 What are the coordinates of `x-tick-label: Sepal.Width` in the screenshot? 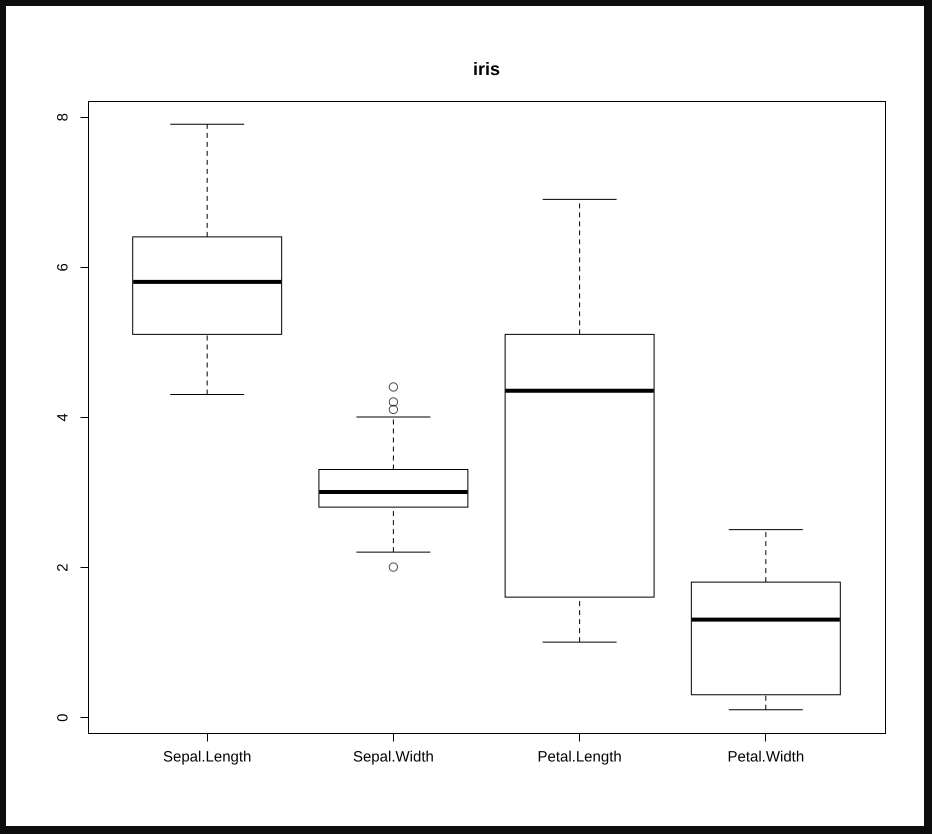 It's located at (393, 757).